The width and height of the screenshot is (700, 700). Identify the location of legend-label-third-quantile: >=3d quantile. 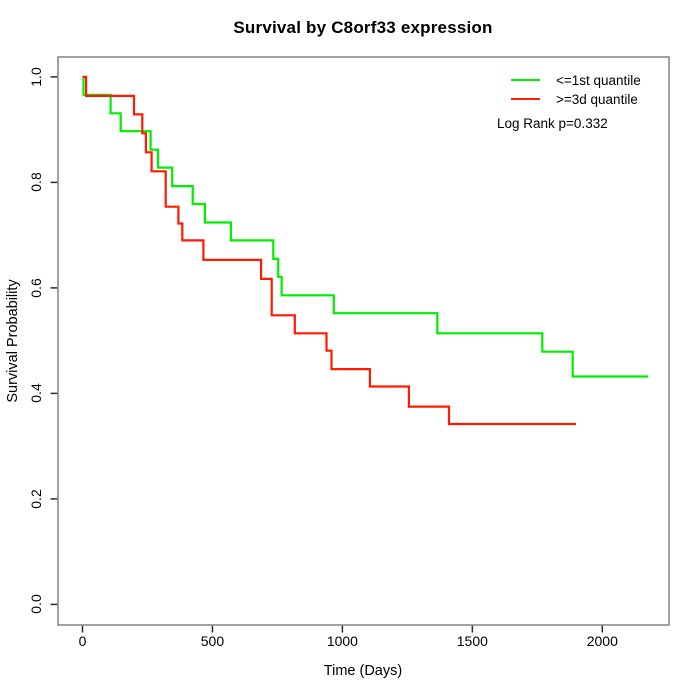
(597, 99).